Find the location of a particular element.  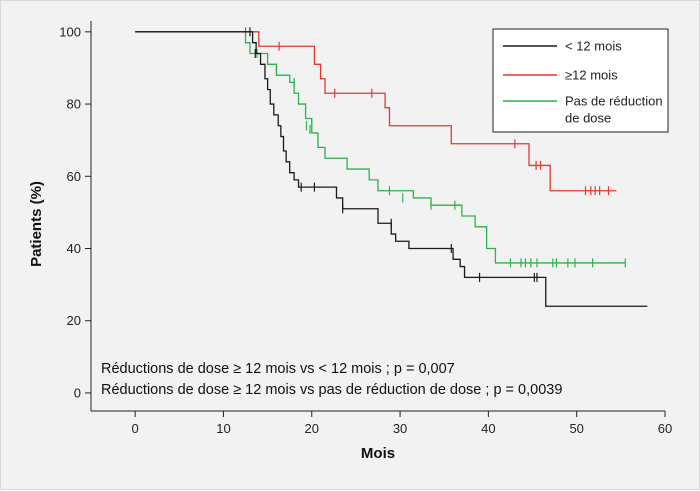

legend-label: ≥12 mois is located at coordinates (591, 75).